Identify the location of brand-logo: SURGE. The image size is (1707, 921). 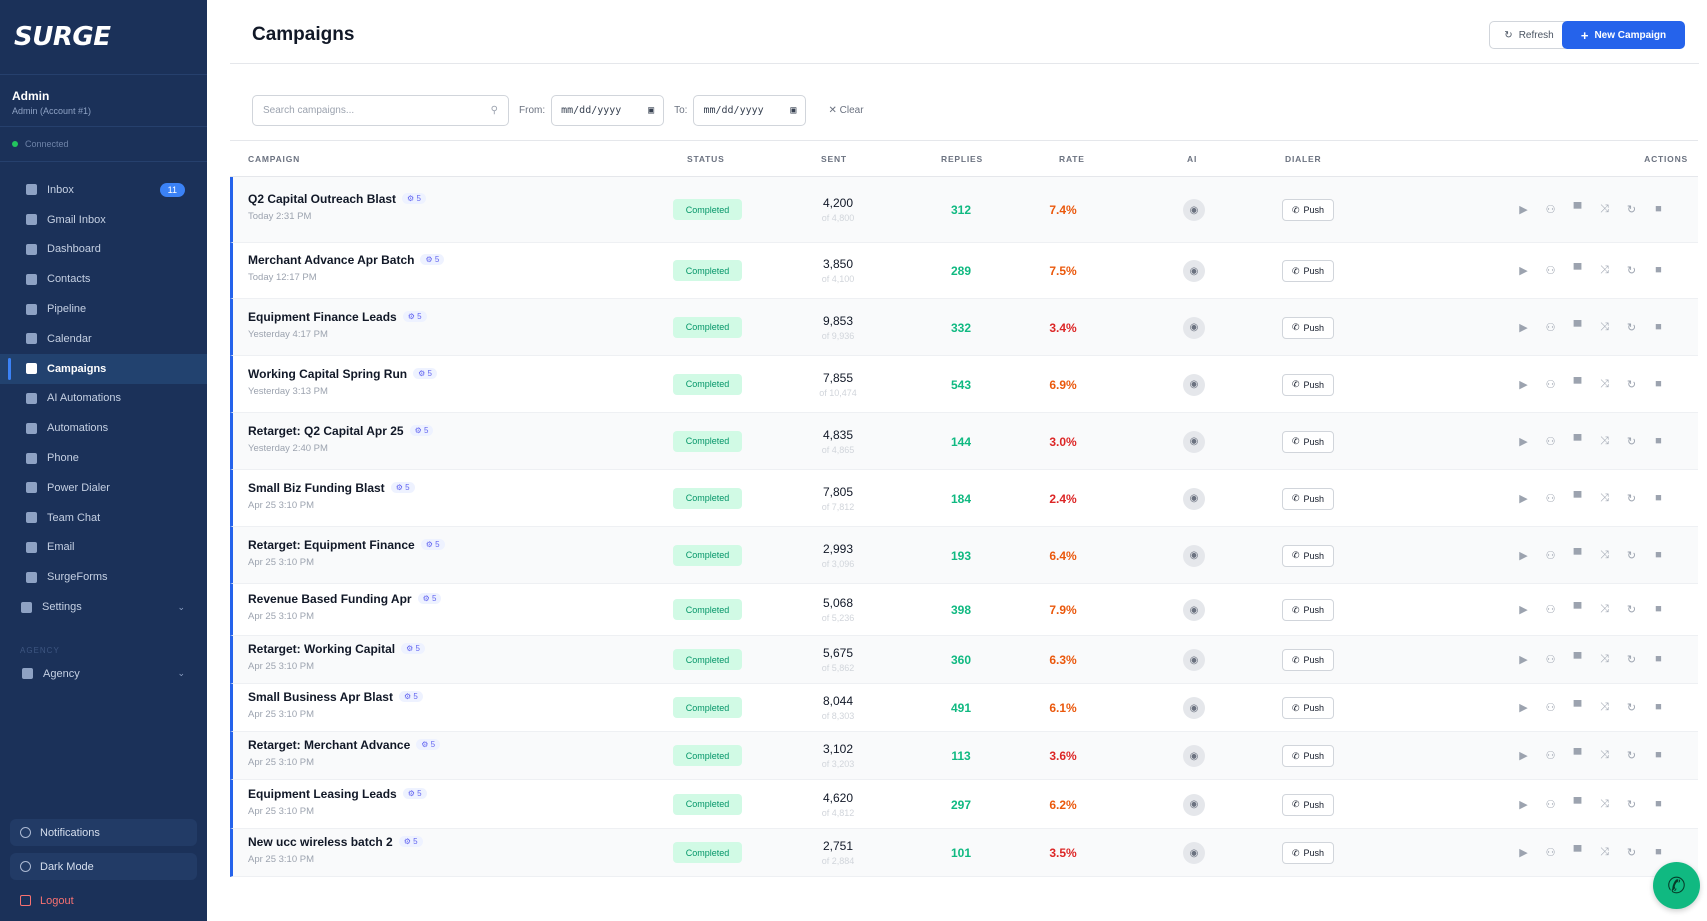
(103, 37).